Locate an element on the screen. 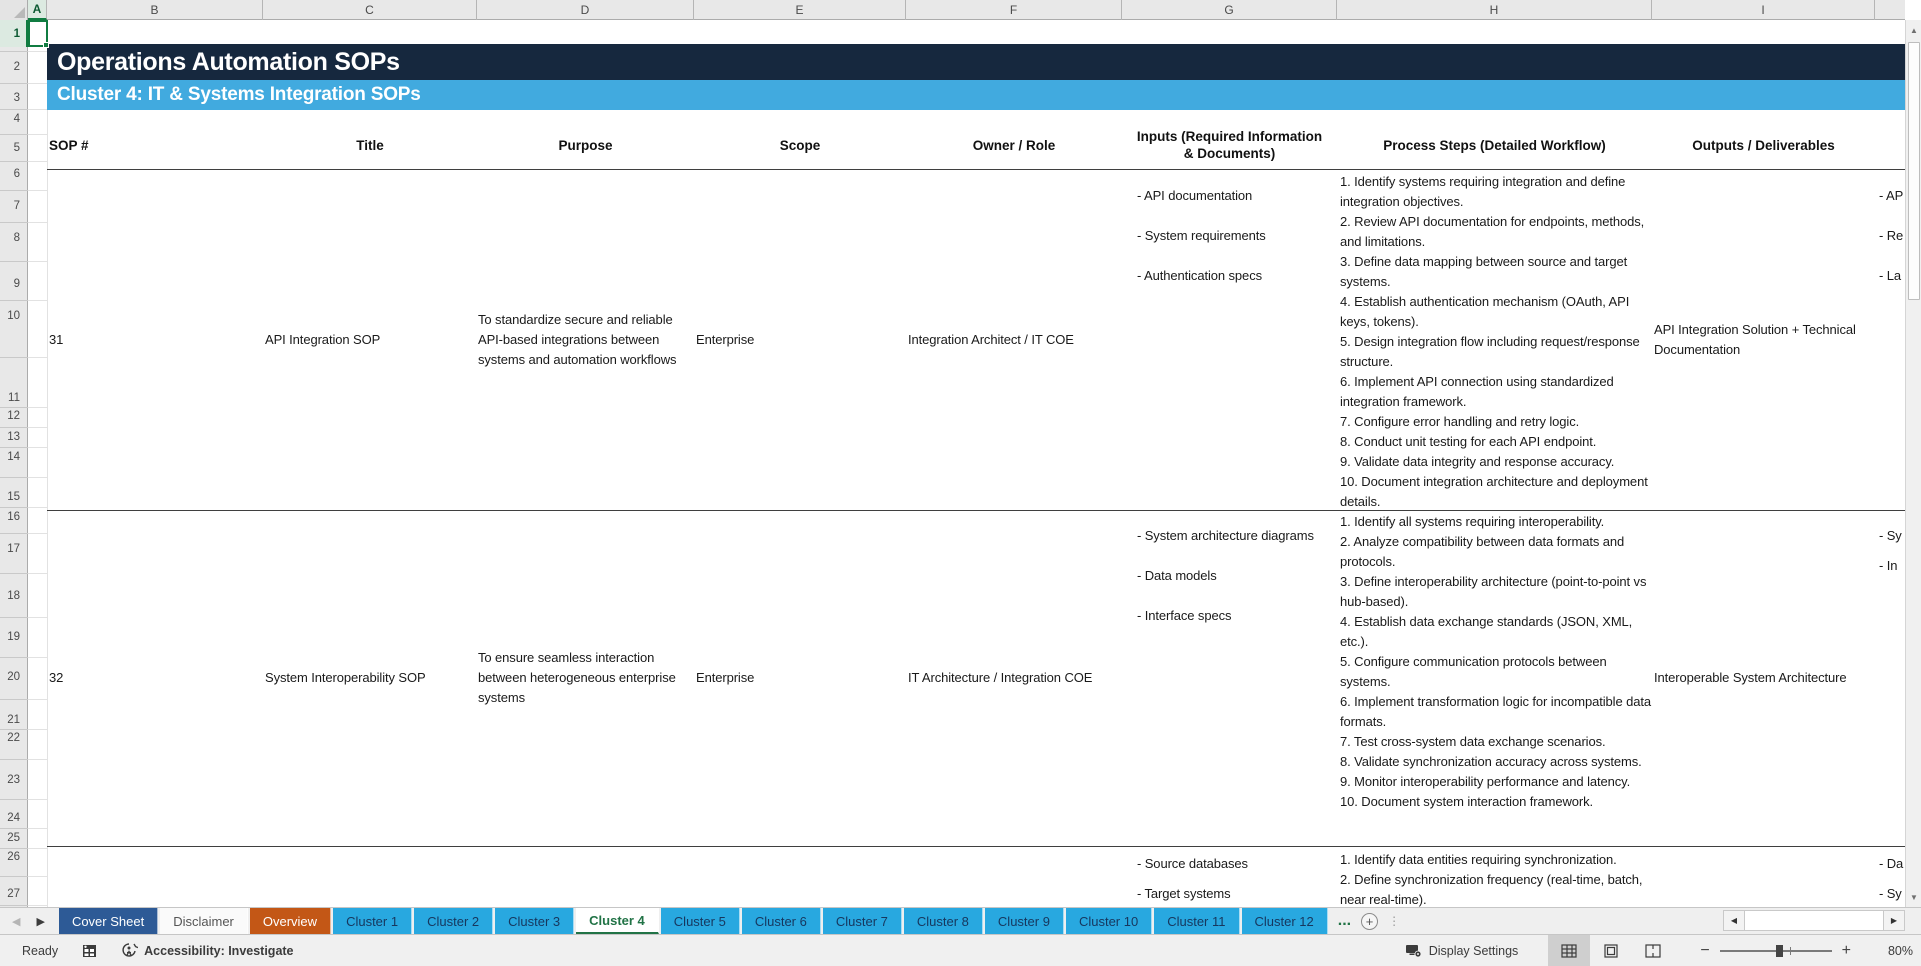 The image size is (1921, 966). title-cell: API Integration SOP is located at coordinates (370, 340).